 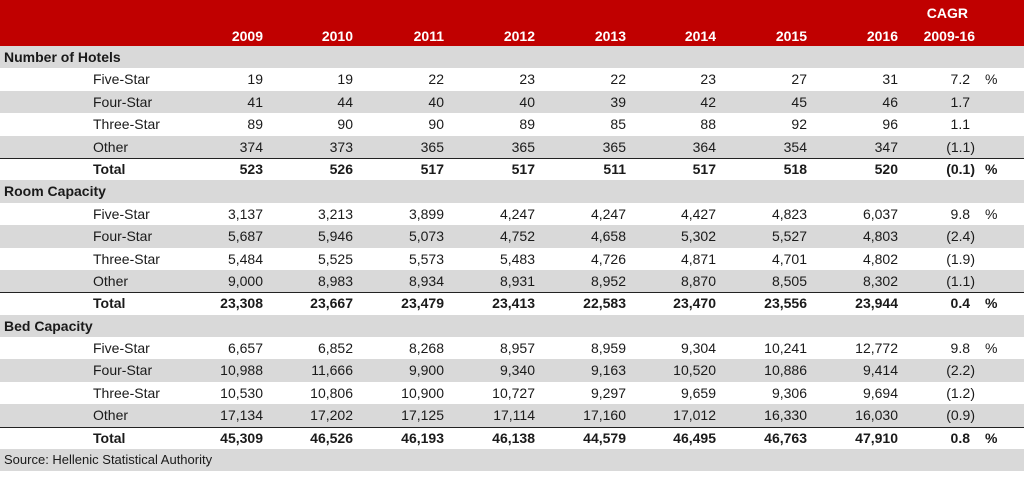 I want to click on value-cell: 44,579, so click(x=604, y=437).